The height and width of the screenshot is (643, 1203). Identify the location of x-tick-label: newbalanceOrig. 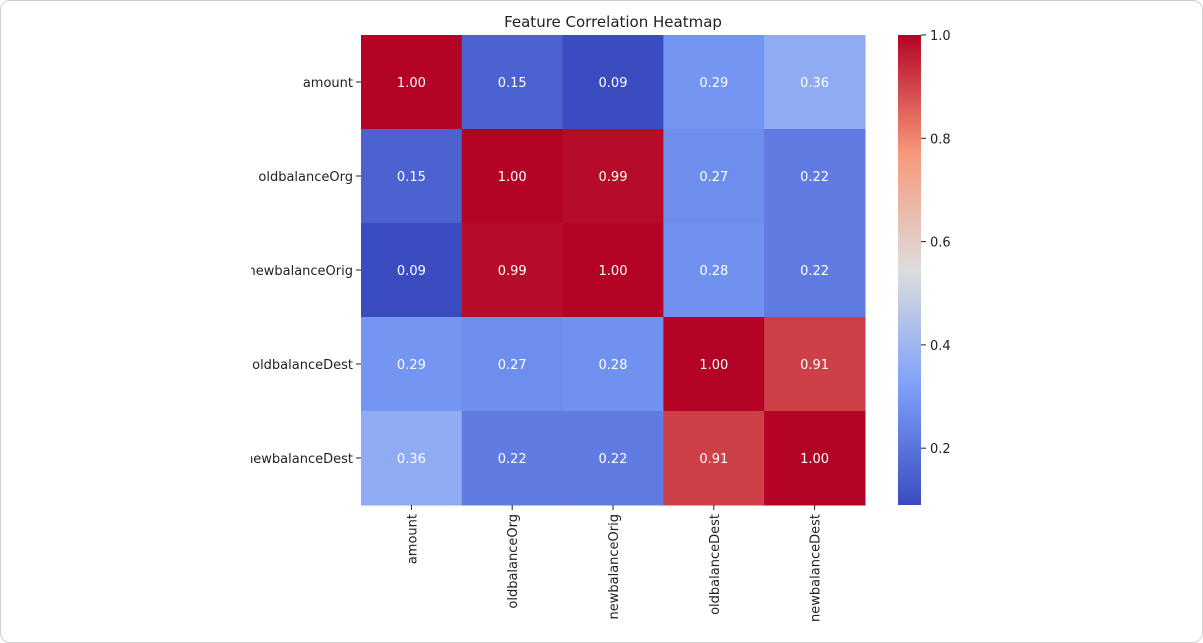
(614, 567).